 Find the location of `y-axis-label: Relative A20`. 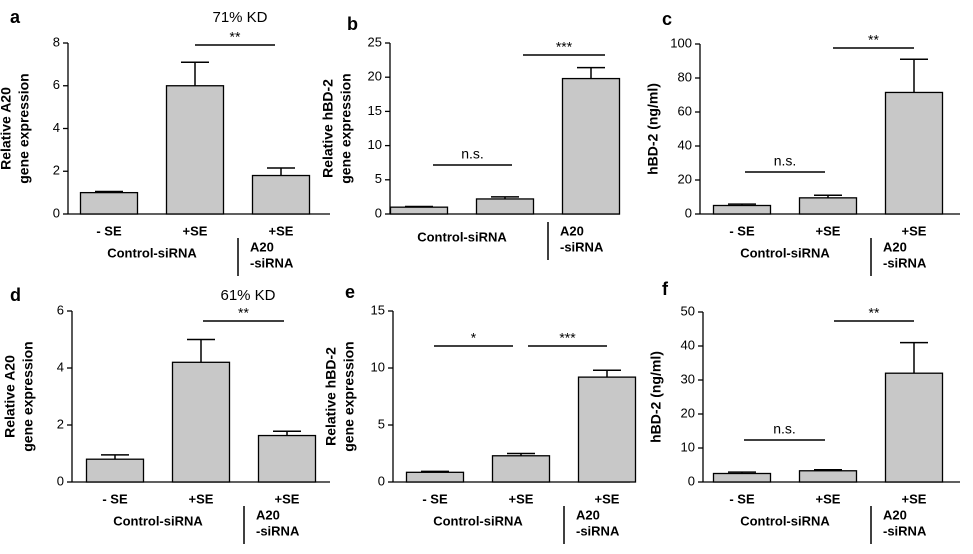

y-axis-label: Relative A20 is located at coordinates (10, 396).